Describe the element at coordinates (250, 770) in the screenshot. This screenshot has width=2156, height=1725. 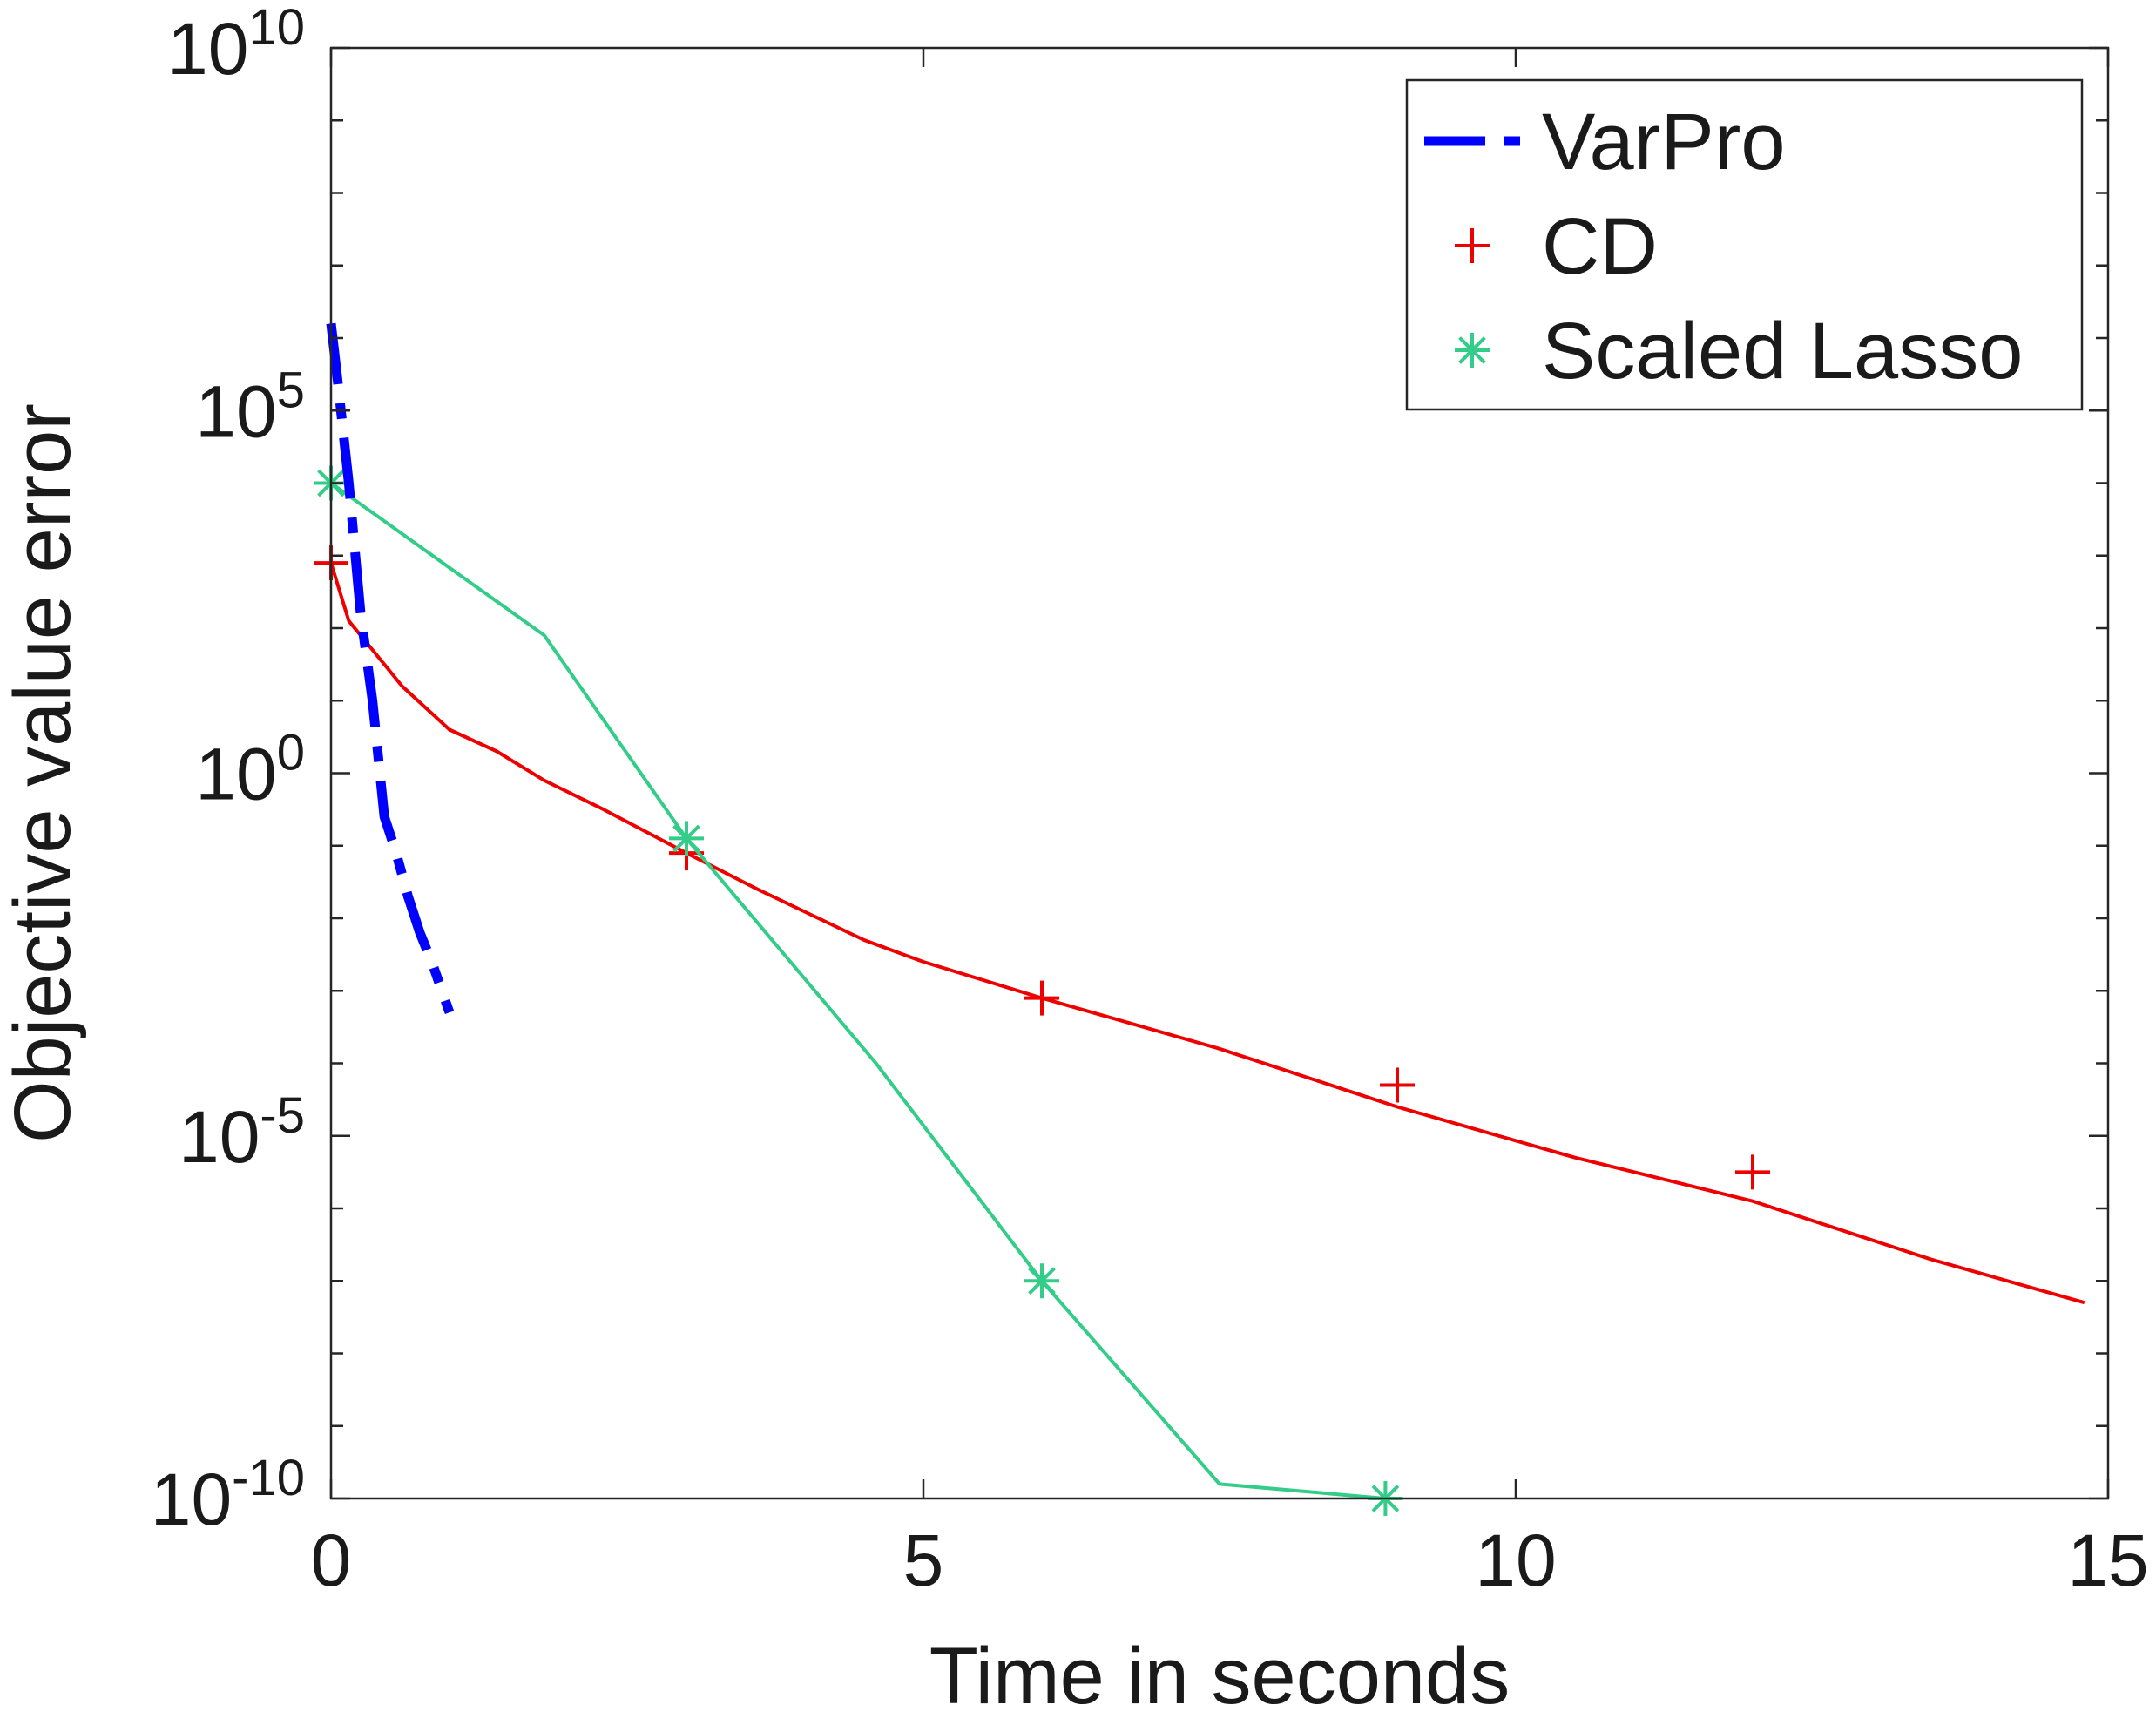
I see `y-tick-label: 10⁰` at that location.